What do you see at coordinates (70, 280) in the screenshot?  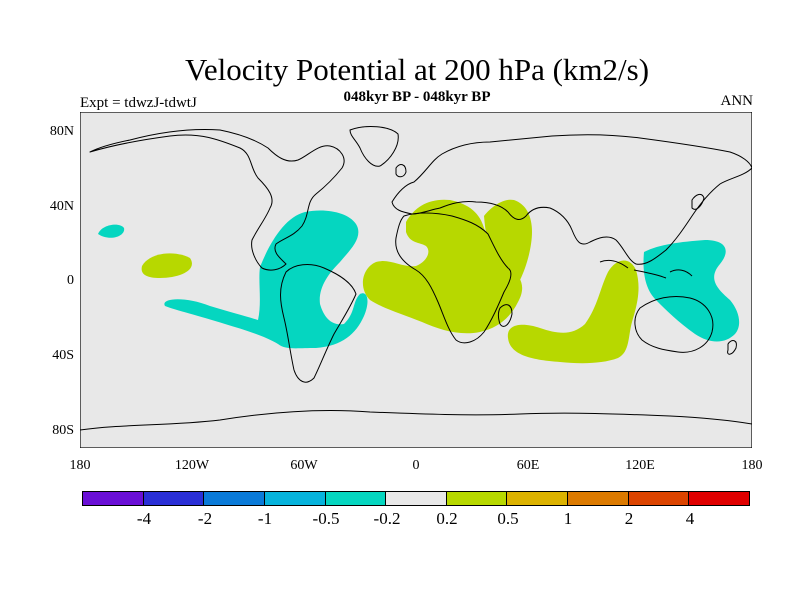 I see `lat-tick-0: 0` at bounding box center [70, 280].